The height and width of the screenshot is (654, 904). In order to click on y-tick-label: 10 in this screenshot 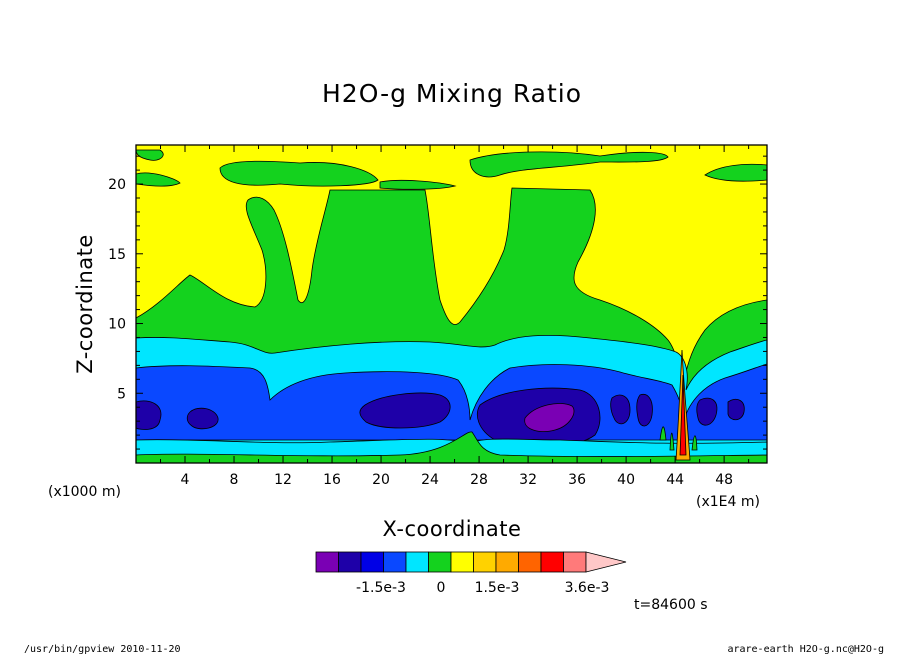, I will do `click(117, 325)`.